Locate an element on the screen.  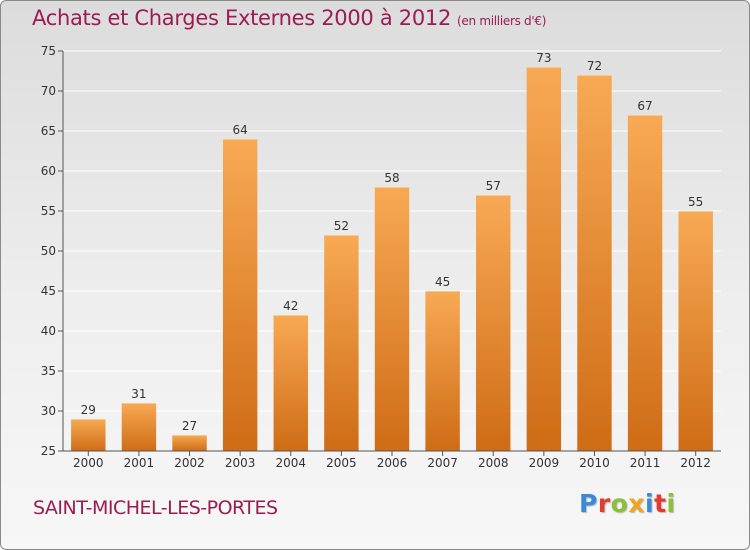
y-tick-label: 45 is located at coordinates (48, 291).